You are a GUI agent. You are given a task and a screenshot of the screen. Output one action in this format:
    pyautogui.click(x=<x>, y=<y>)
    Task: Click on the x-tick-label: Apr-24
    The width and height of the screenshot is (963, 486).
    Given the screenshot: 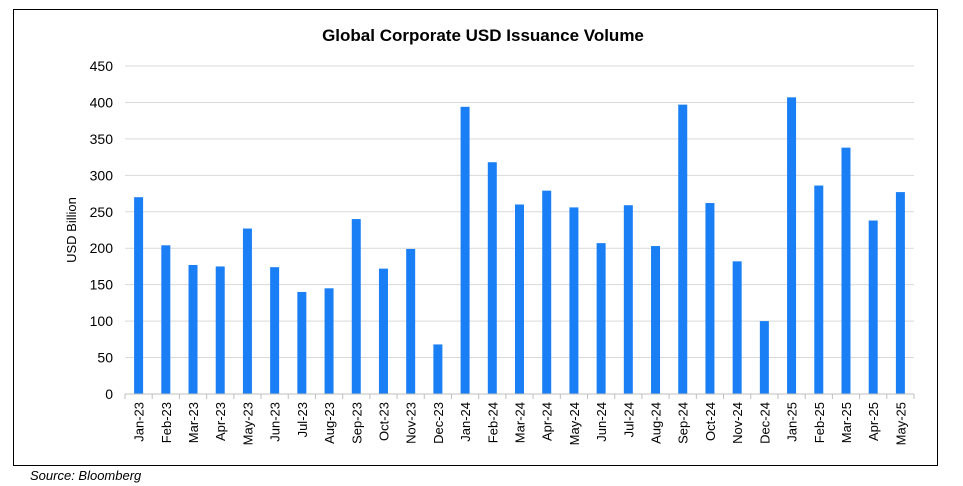 What is the action you would take?
    pyautogui.click(x=547, y=421)
    